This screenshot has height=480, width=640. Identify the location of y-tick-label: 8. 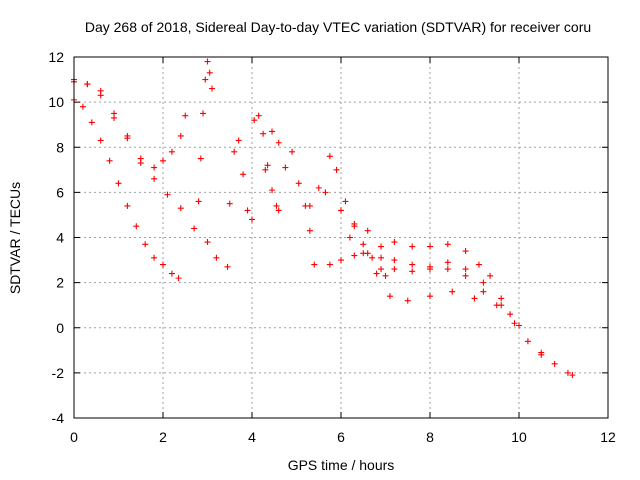
(60, 147).